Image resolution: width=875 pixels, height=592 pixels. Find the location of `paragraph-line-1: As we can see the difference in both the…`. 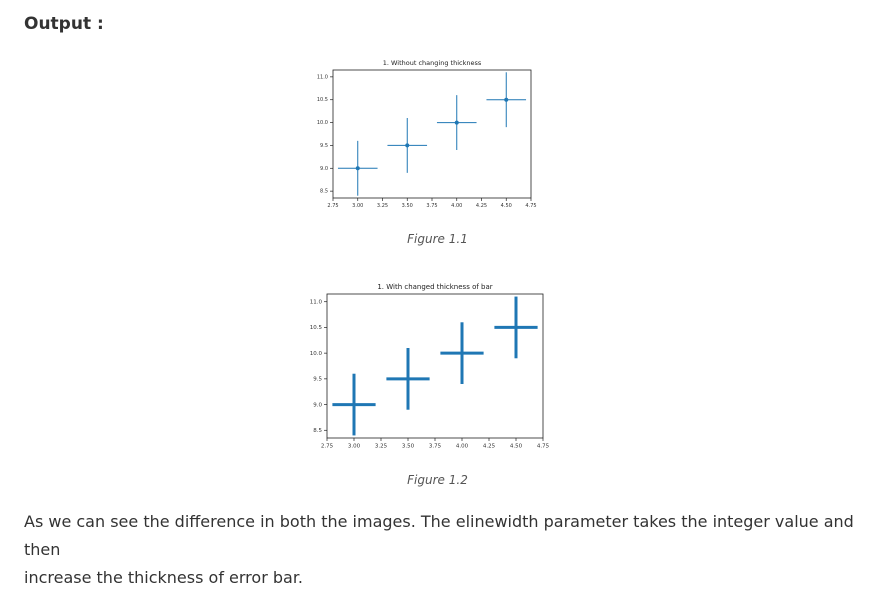

paragraph-line-1: As we can see the difference in both the… is located at coordinates (439, 535).